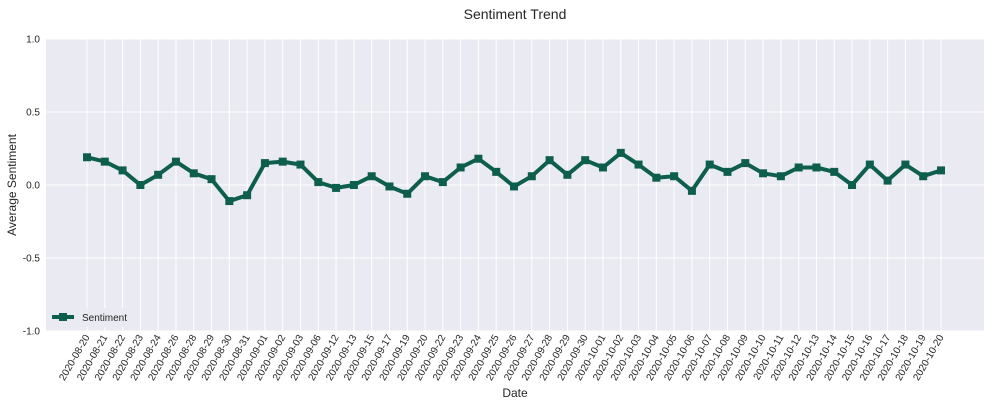 The width and height of the screenshot is (991, 405). Describe the element at coordinates (33, 113) in the screenshot. I see `y-tick-label: 0.5` at that location.